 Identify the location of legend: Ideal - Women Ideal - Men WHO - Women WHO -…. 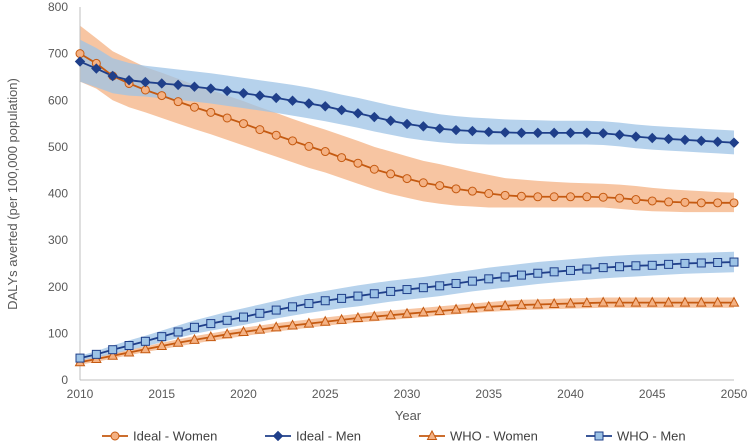
(394, 435).